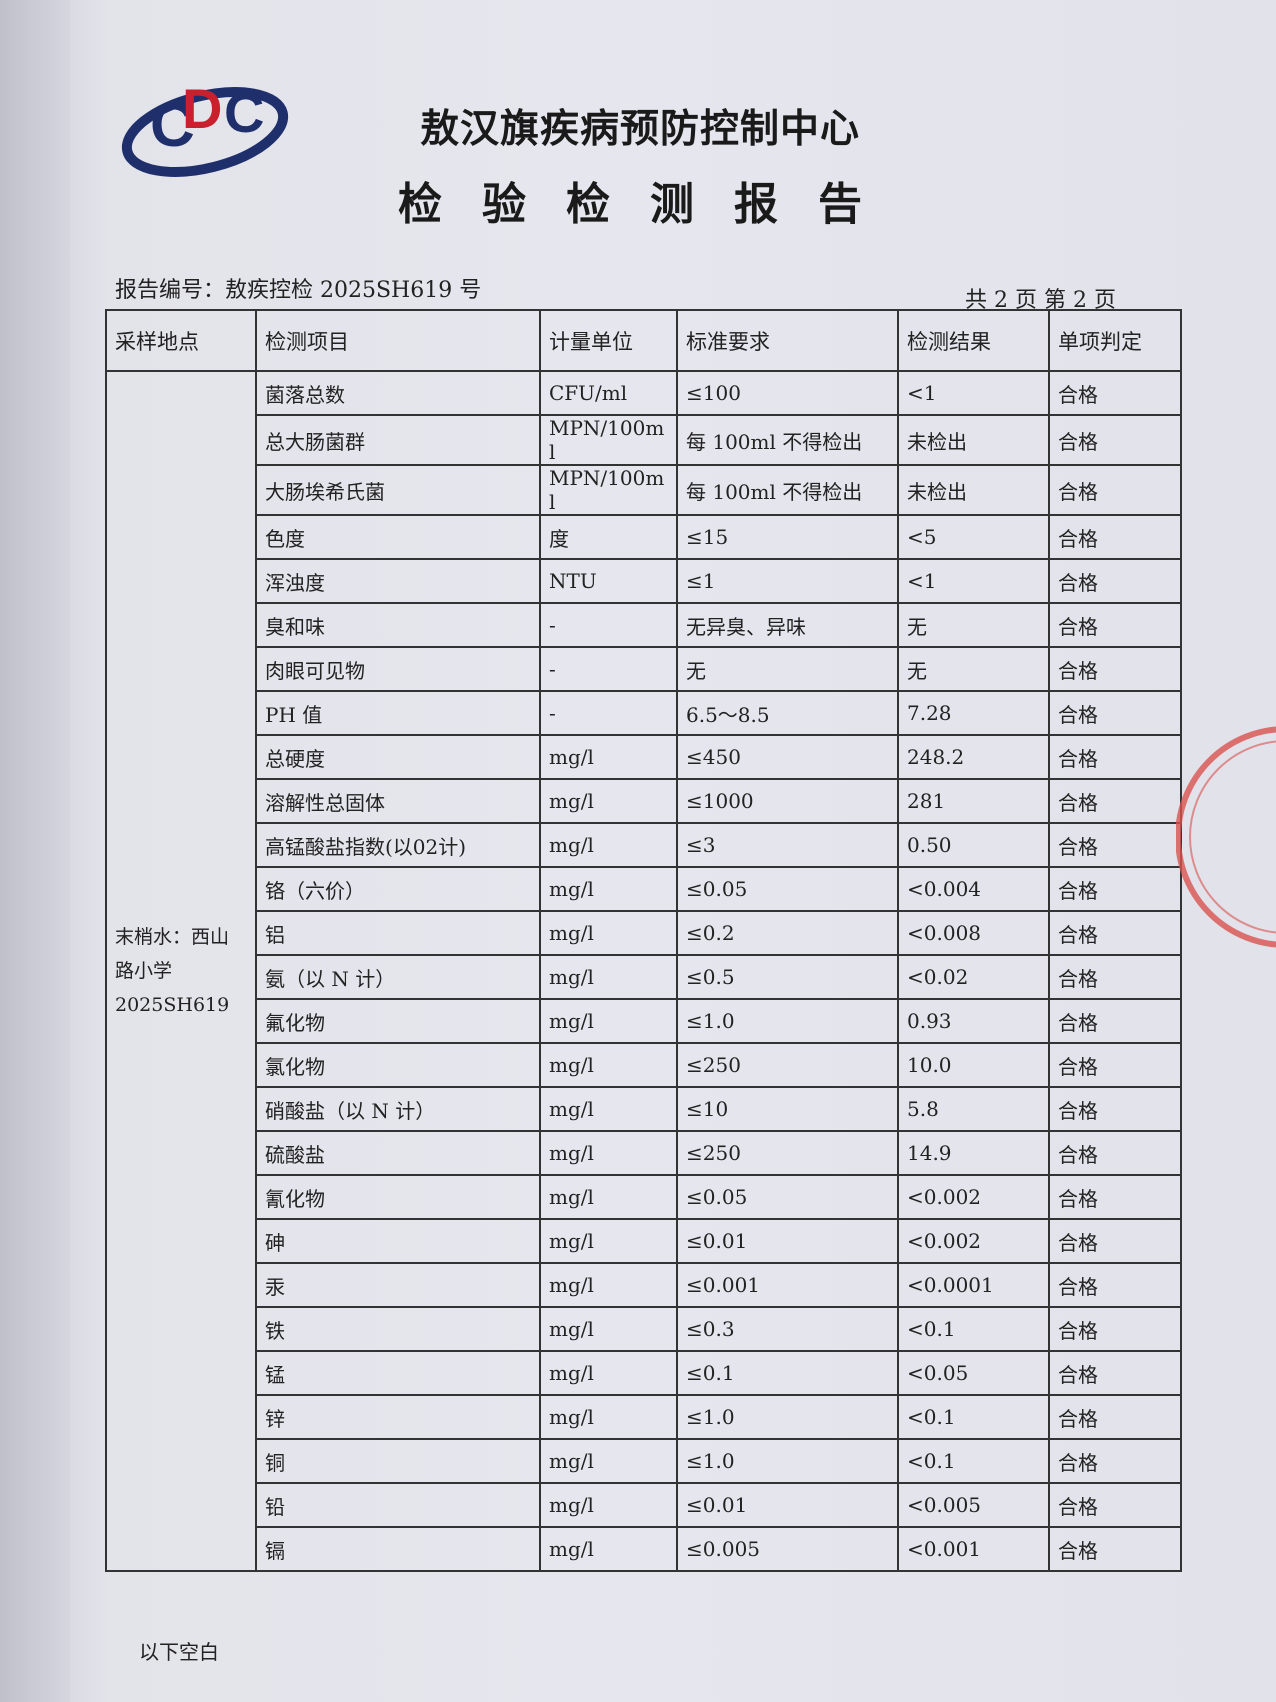 Image resolution: width=1276 pixels, height=1702 pixels. Describe the element at coordinates (398, 393) in the screenshot. I see `cell-item: 菌落总数` at that location.